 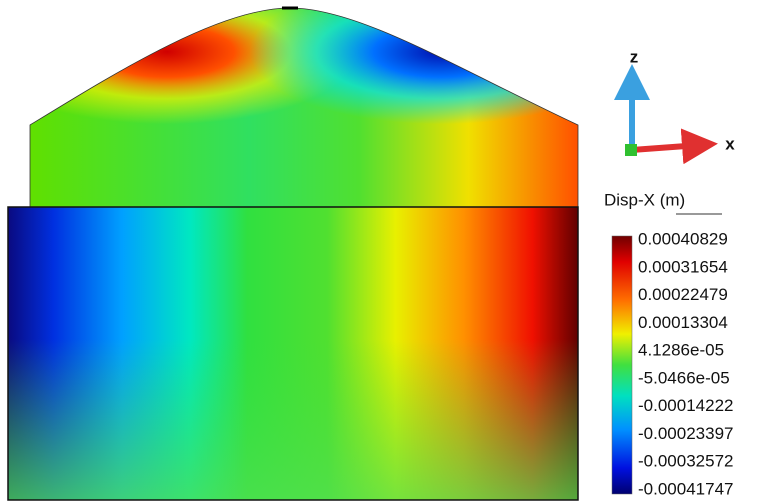 What do you see at coordinates (730, 143) in the screenshot?
I see `triad-x-label: x` at bounding box center [730, 143].